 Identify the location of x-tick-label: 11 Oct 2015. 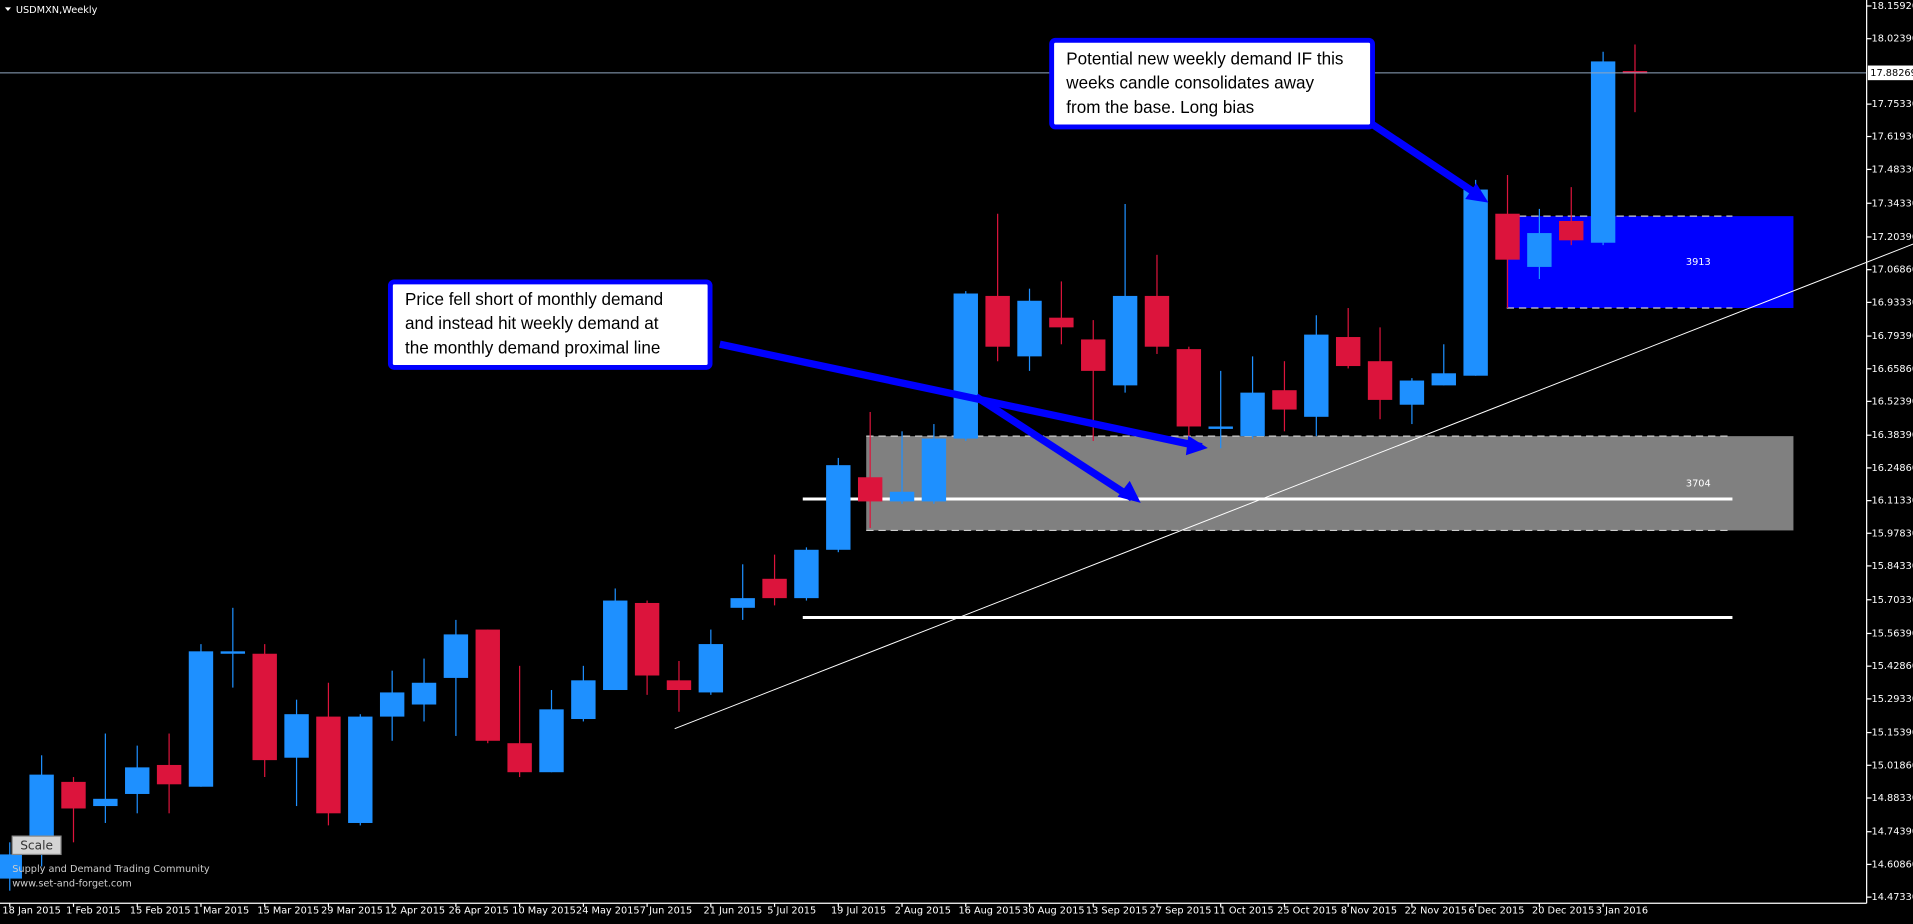
(1243, 911).